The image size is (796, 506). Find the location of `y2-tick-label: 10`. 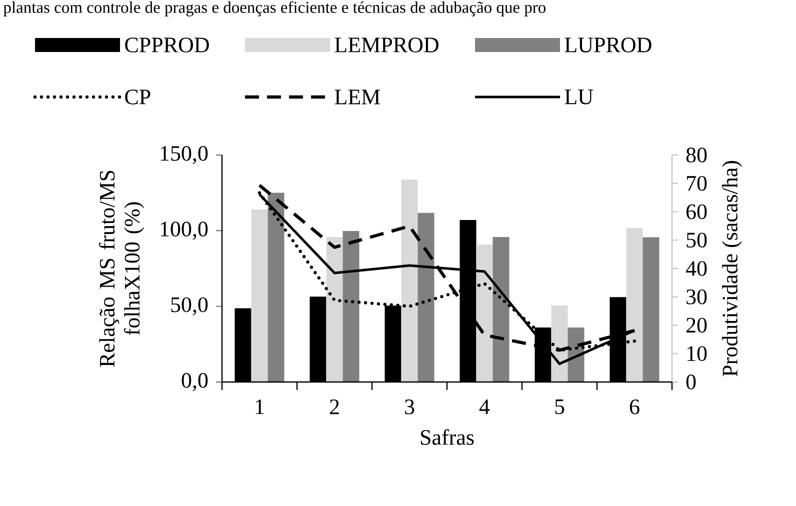

y2-tick-label: 10 is located at coordinates (697, 354).